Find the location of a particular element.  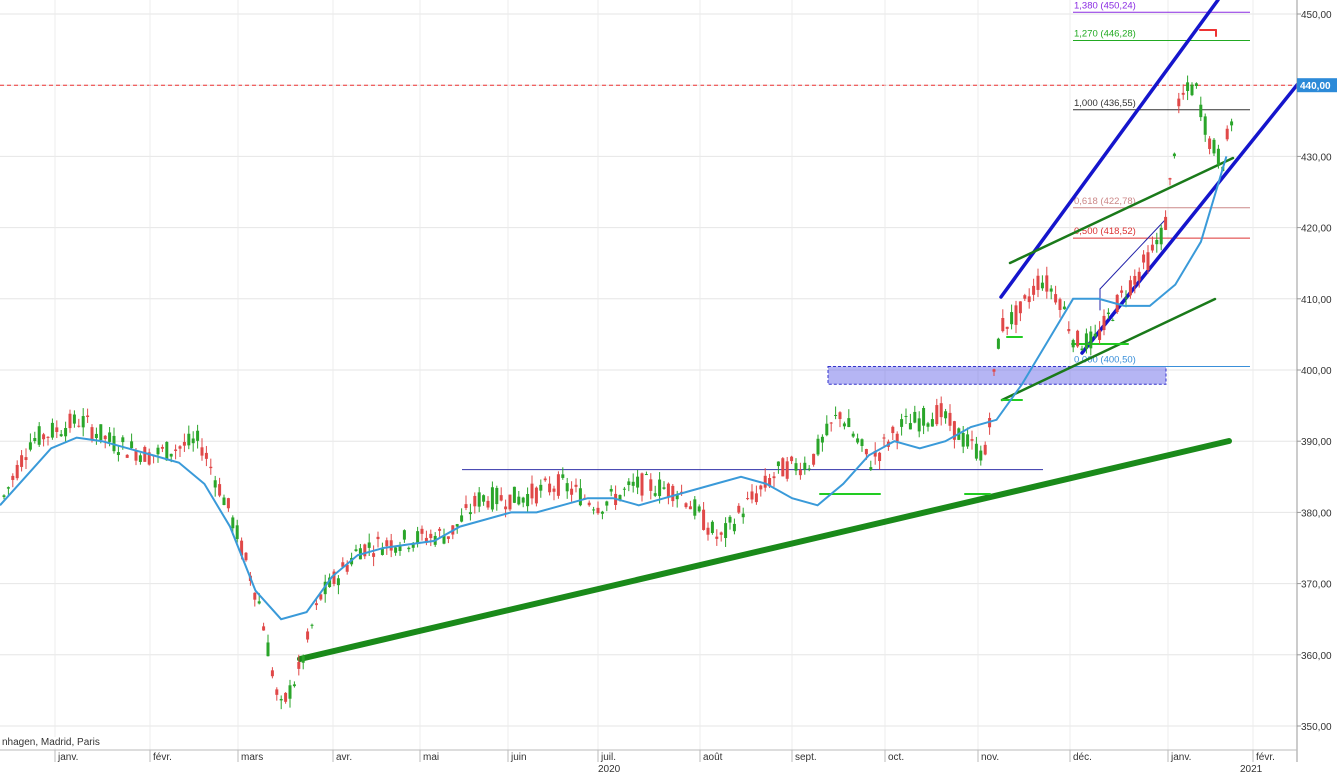

month-label: juil. is located at coordinates (608, 757).